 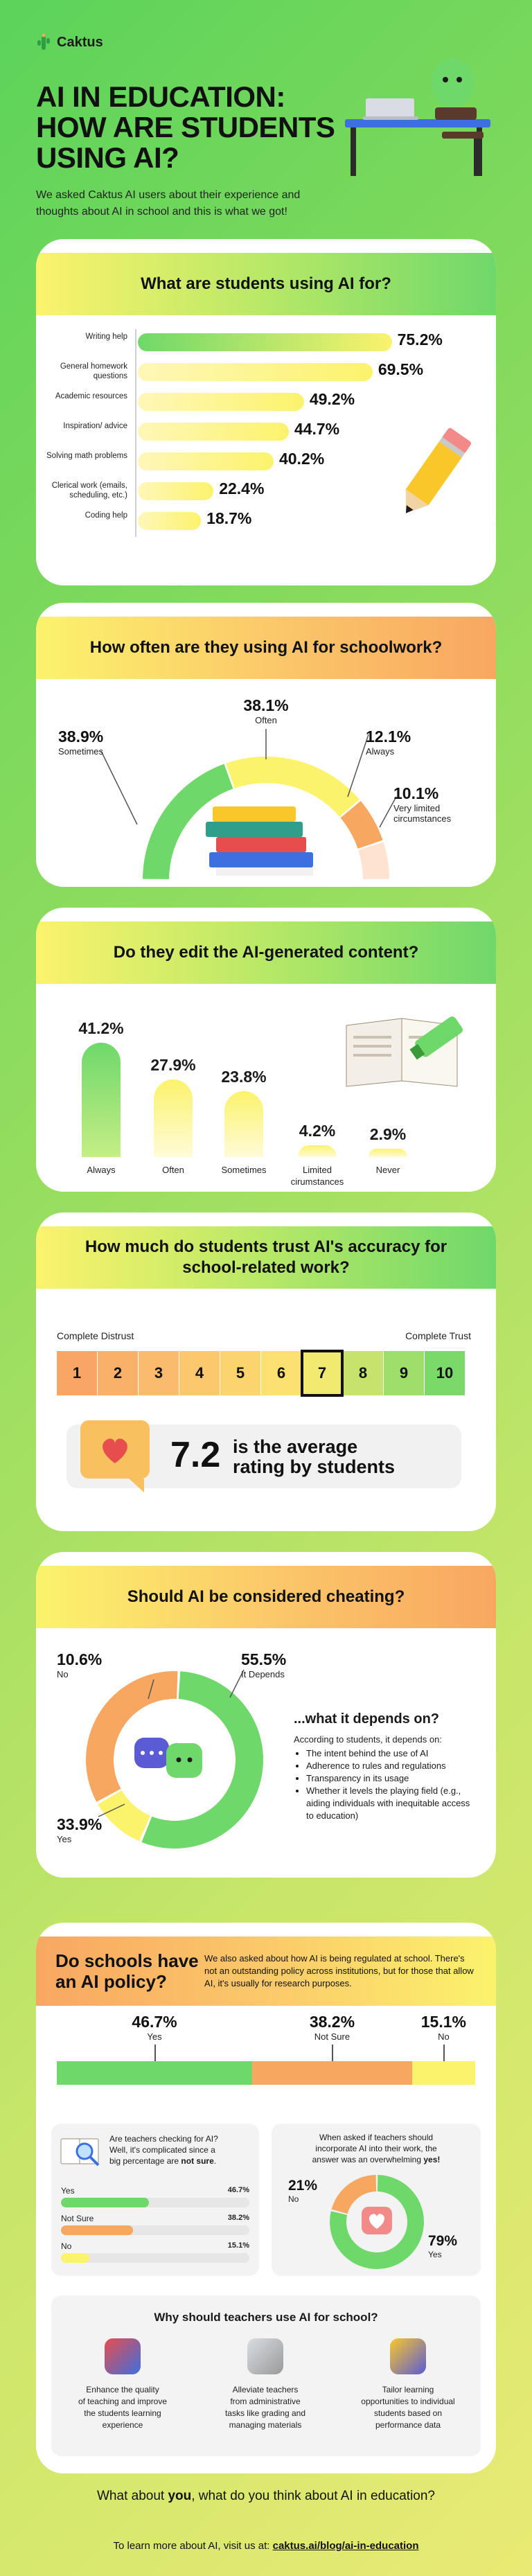 What do you see at coordinates (101, 1170) in the screenshot?
I see `bar-category-label: Always` at bounding box center [101, 1170].